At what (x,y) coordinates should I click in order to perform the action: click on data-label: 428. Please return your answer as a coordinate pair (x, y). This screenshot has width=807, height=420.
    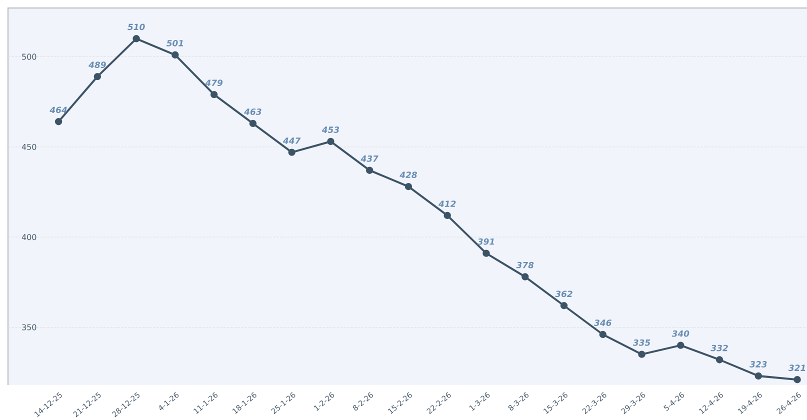
    Looking at the image, I should click on (409, 175).